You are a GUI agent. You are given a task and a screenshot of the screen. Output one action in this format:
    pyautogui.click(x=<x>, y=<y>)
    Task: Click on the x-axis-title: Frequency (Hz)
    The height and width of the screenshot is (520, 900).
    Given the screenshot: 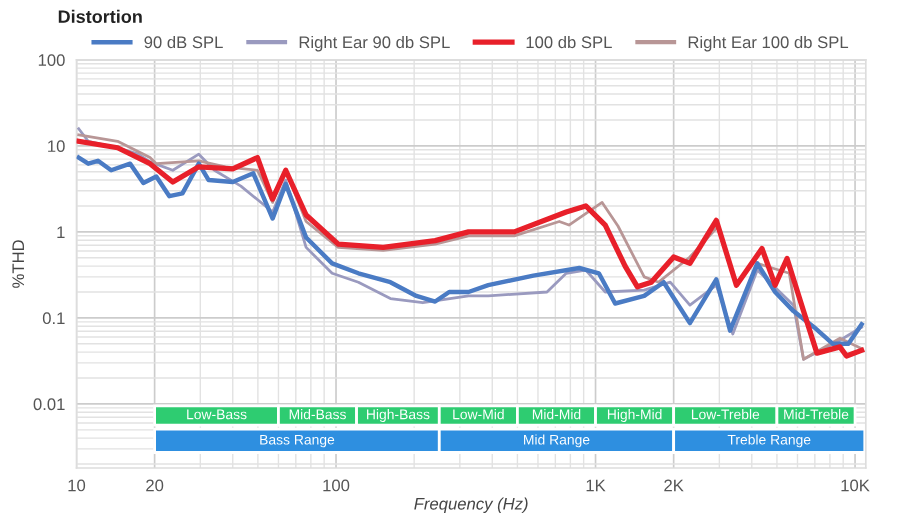 What is the action you would take?
    pyautogui.click(x=471, y=505)
    